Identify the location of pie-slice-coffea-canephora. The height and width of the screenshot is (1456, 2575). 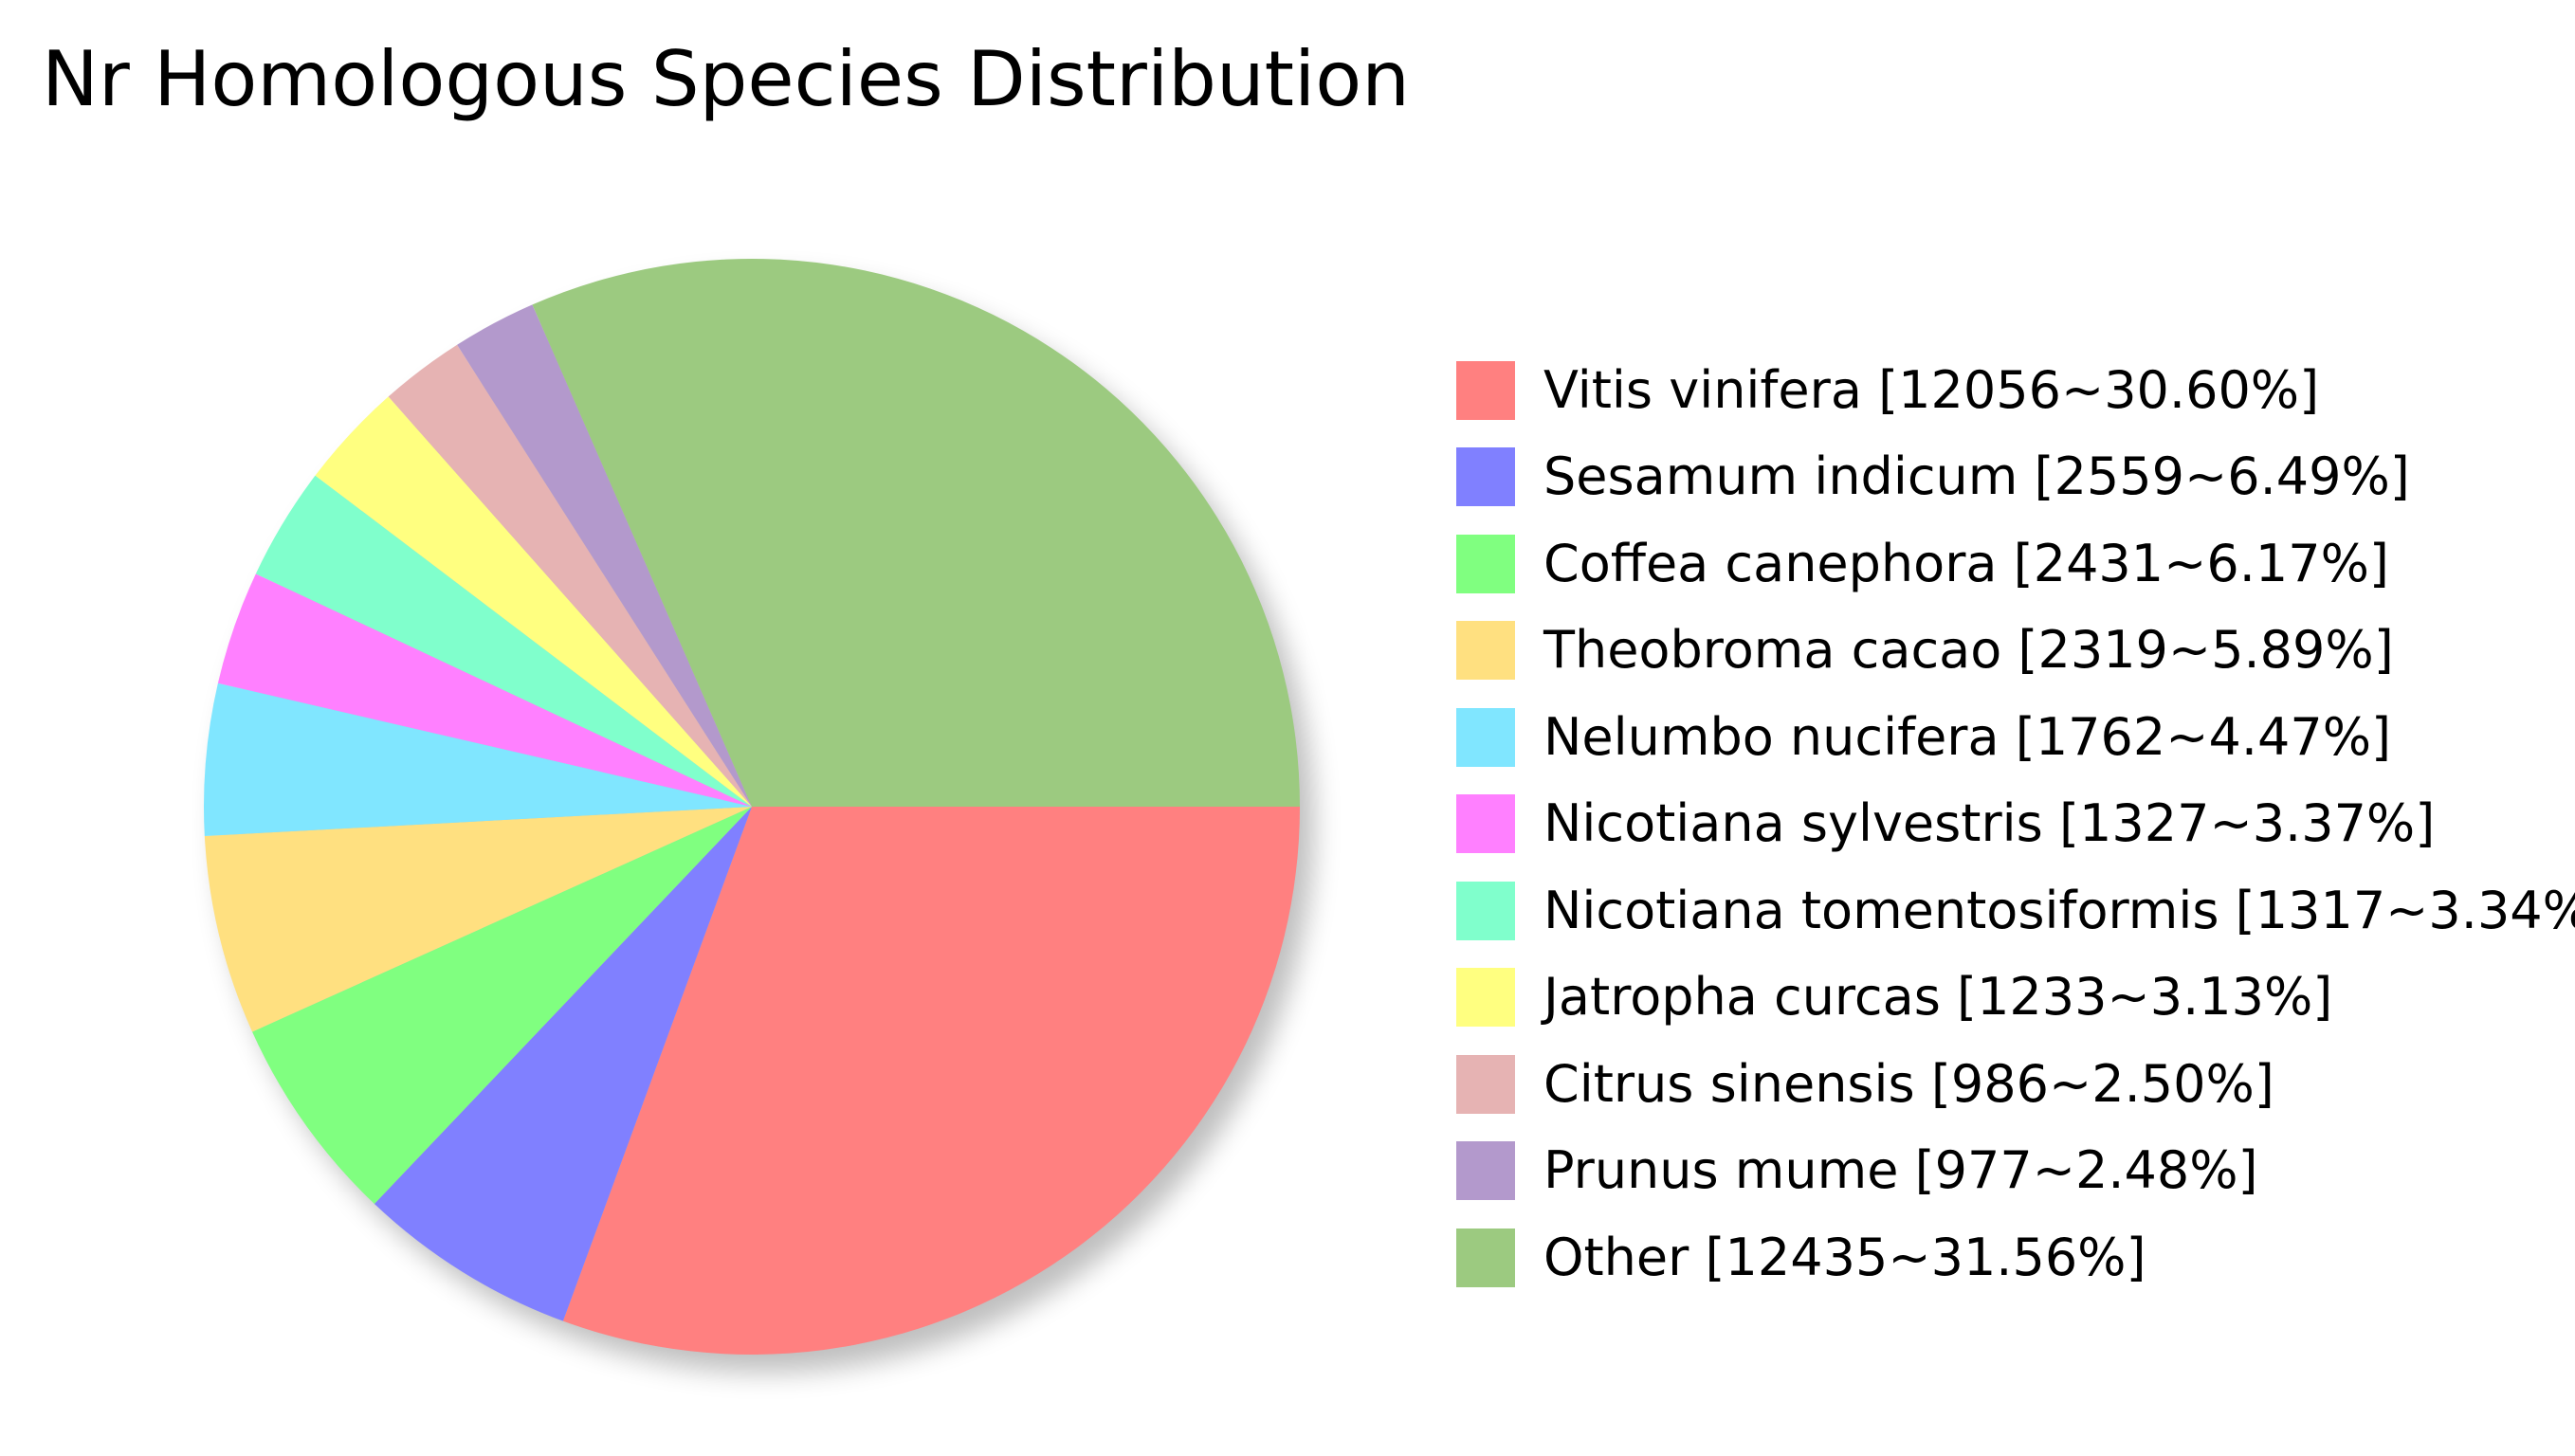
(502, 1006).